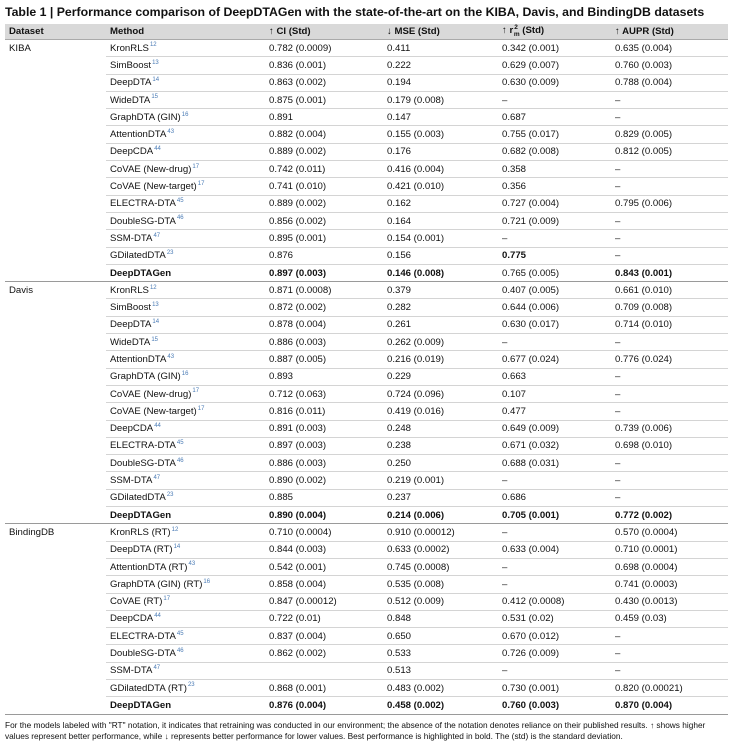 The image size is (733, 742). I want to click on ci-cell: 0.856 (0.002), so click(324, 221).